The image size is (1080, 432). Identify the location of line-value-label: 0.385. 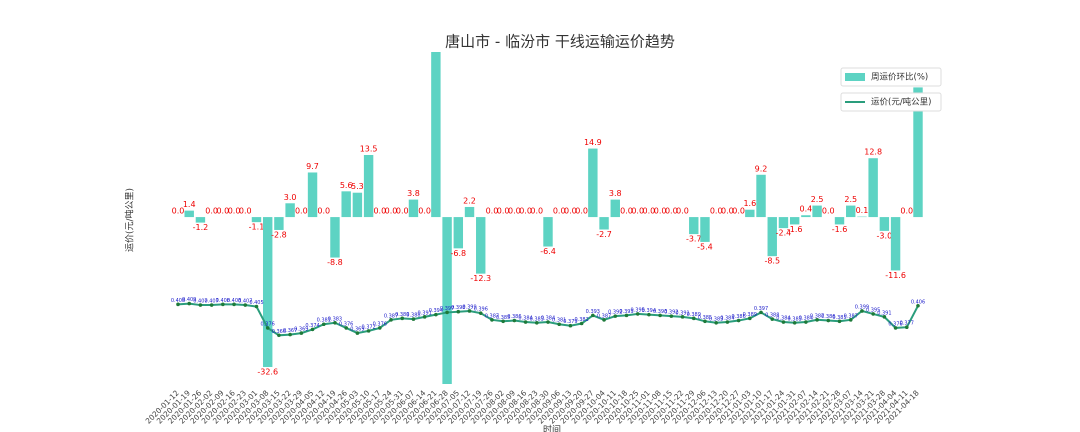
(839, 318).